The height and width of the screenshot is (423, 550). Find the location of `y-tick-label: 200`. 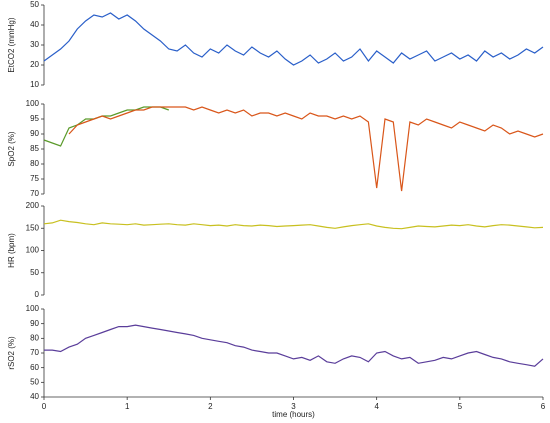

y-tick-label: 200 is located at coordinates (33, 205).